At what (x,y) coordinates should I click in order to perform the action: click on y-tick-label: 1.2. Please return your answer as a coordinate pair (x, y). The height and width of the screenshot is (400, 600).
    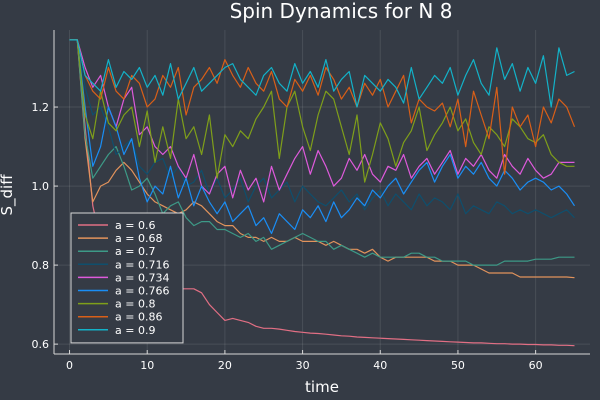
    Looking at the image, I should click on (41, 107).